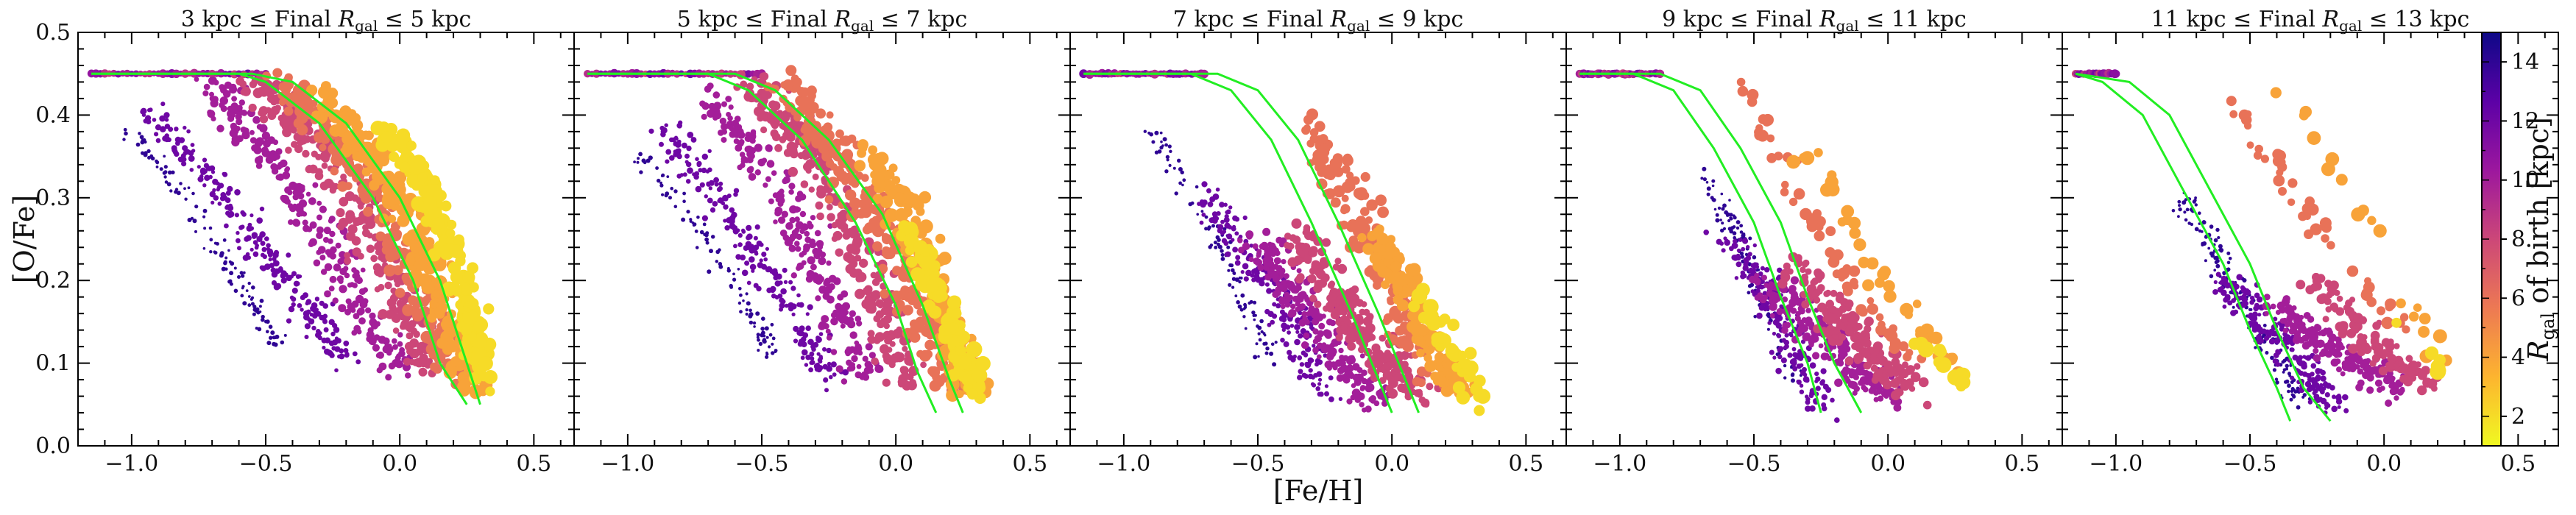  I want to click on panel-title: 3 kpc ≤ Final Rgal ≤ 5 kpc, so click(326, 21).